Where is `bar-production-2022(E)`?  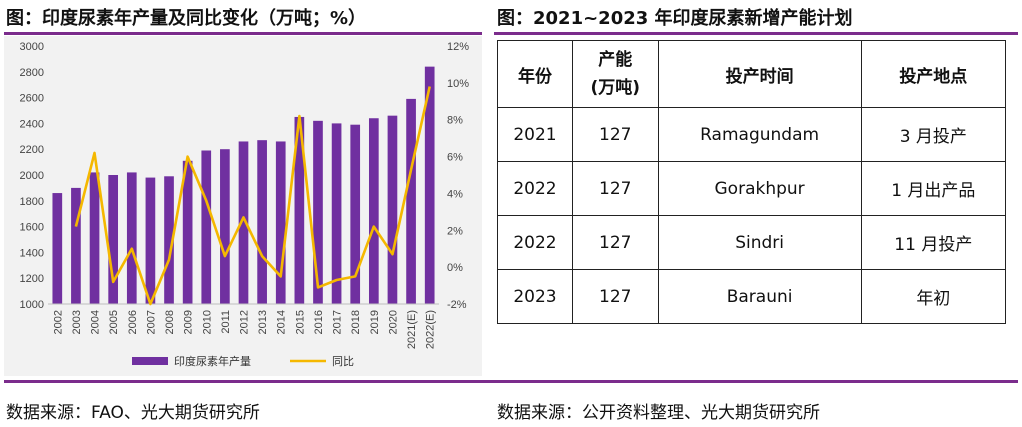
bar-production-2022(E) is located at coordinates (429, 185).